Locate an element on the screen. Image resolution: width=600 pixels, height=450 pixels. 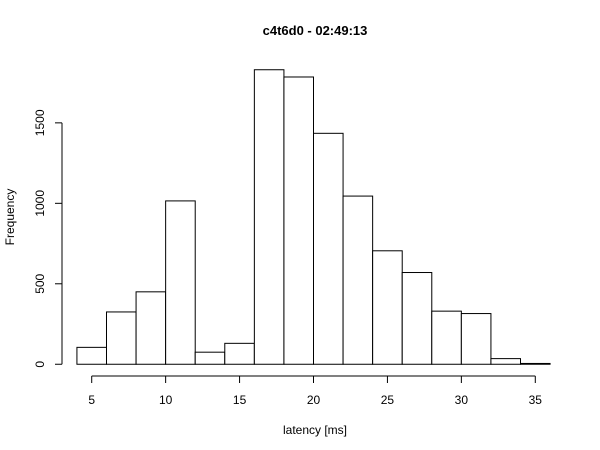
x-axis-label: latency [ms] is located at coordinates (315, 430).